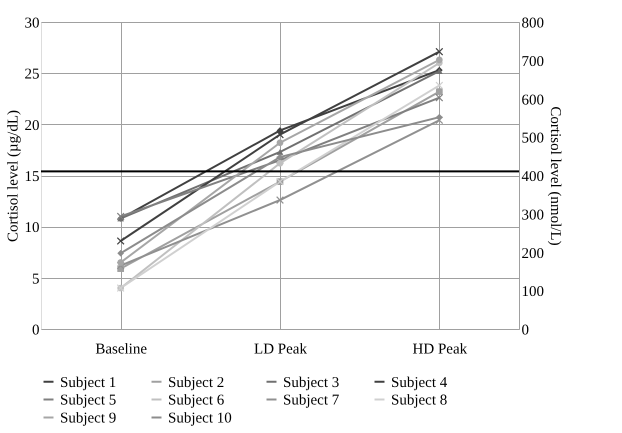 Image resolution: width=622 pixels, height=433 pixels. What do you see at coordinates (533, 215) in the screenshot?
I see `y2-tick-label: 300` at bounding box center [533, 215].